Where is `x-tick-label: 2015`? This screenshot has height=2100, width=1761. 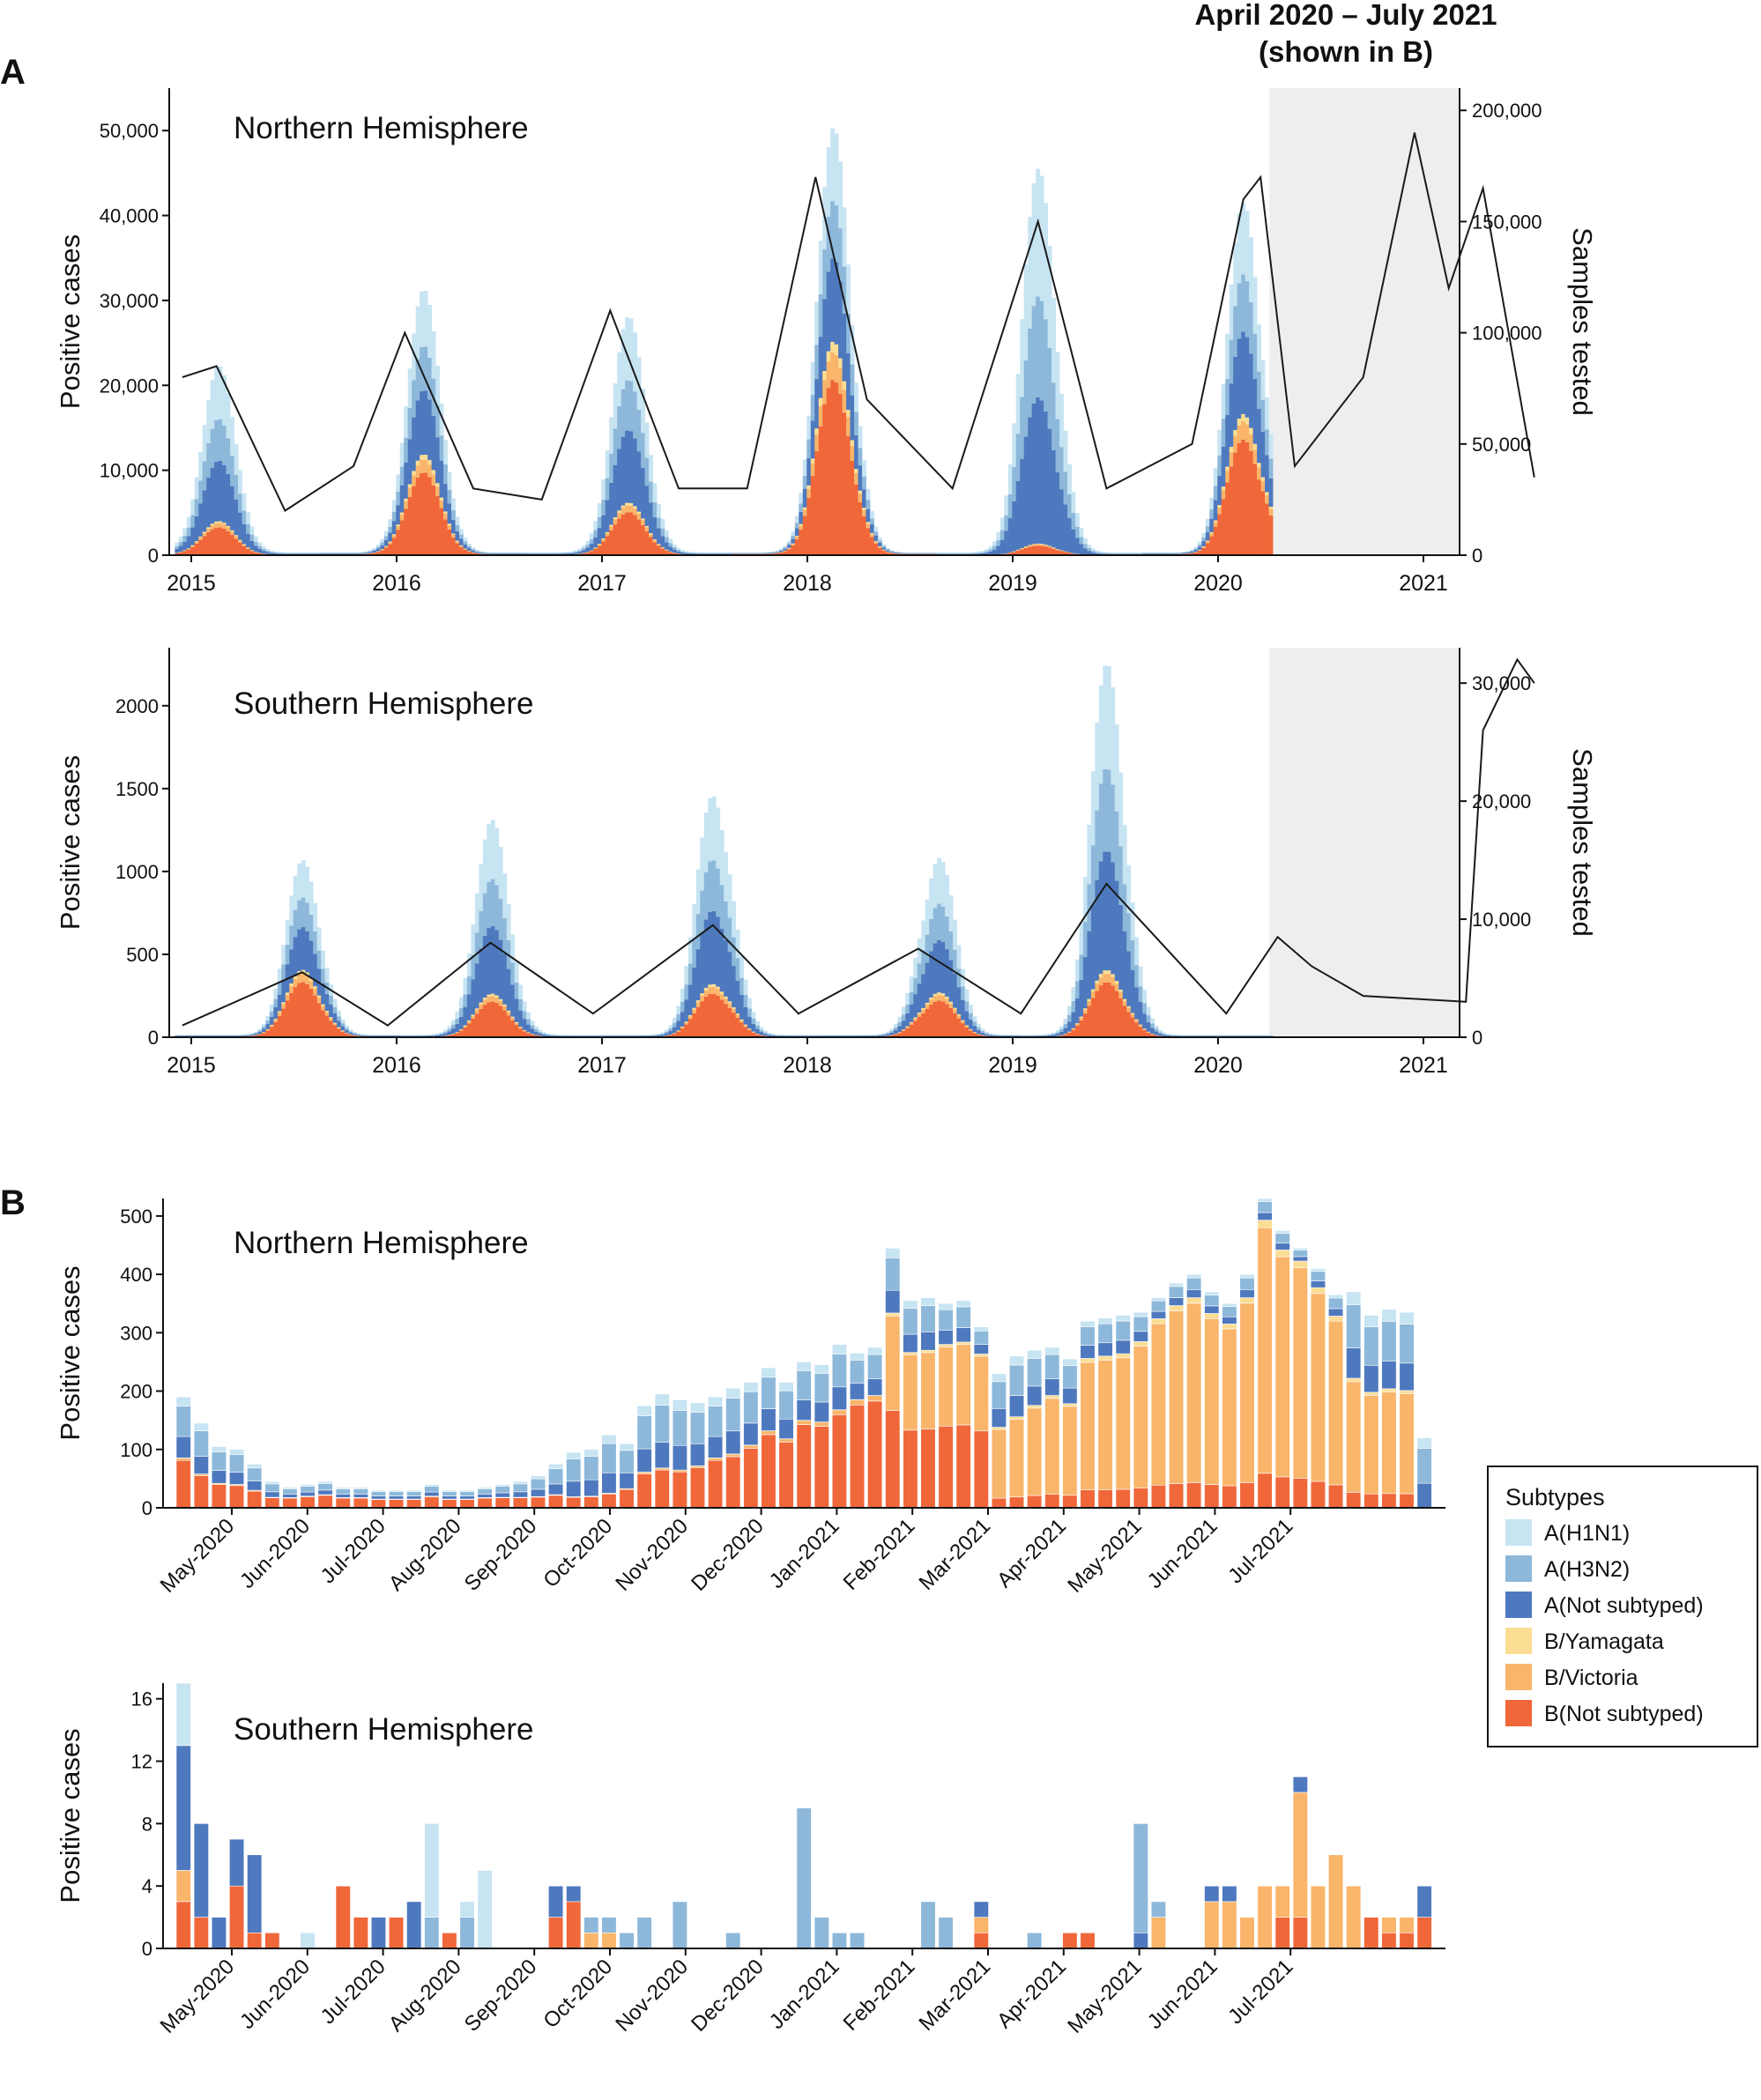
x-tick-label: 2015 is located at coordinates (191, 1066).